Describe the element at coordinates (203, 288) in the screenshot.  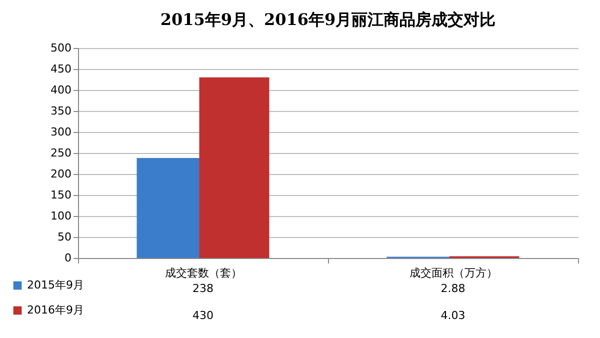
I see `data-label: 238` at that location.